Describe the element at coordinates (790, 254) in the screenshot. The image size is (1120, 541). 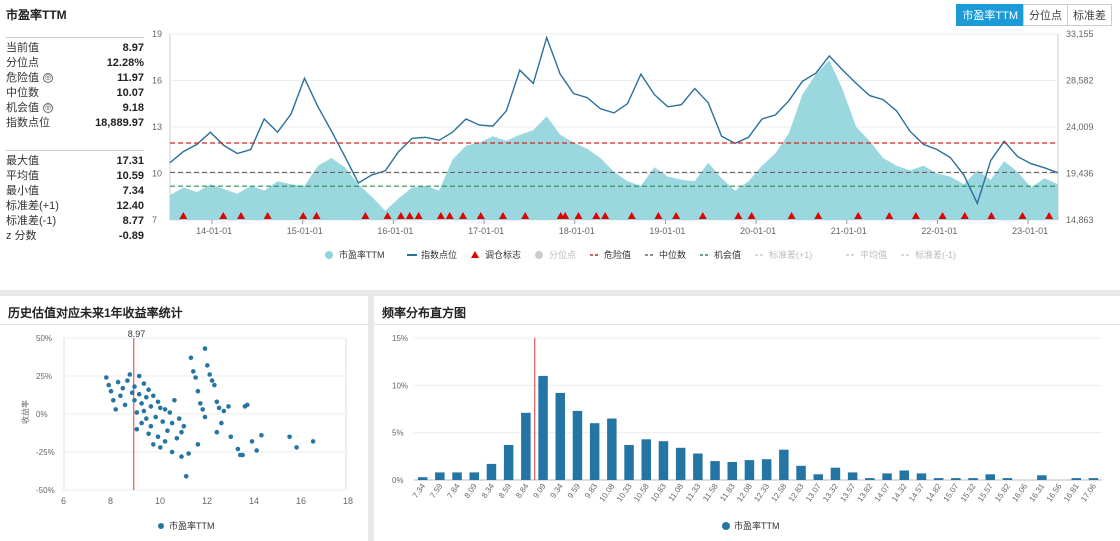
I see `legend-label: 标准差(+1)` at that location.